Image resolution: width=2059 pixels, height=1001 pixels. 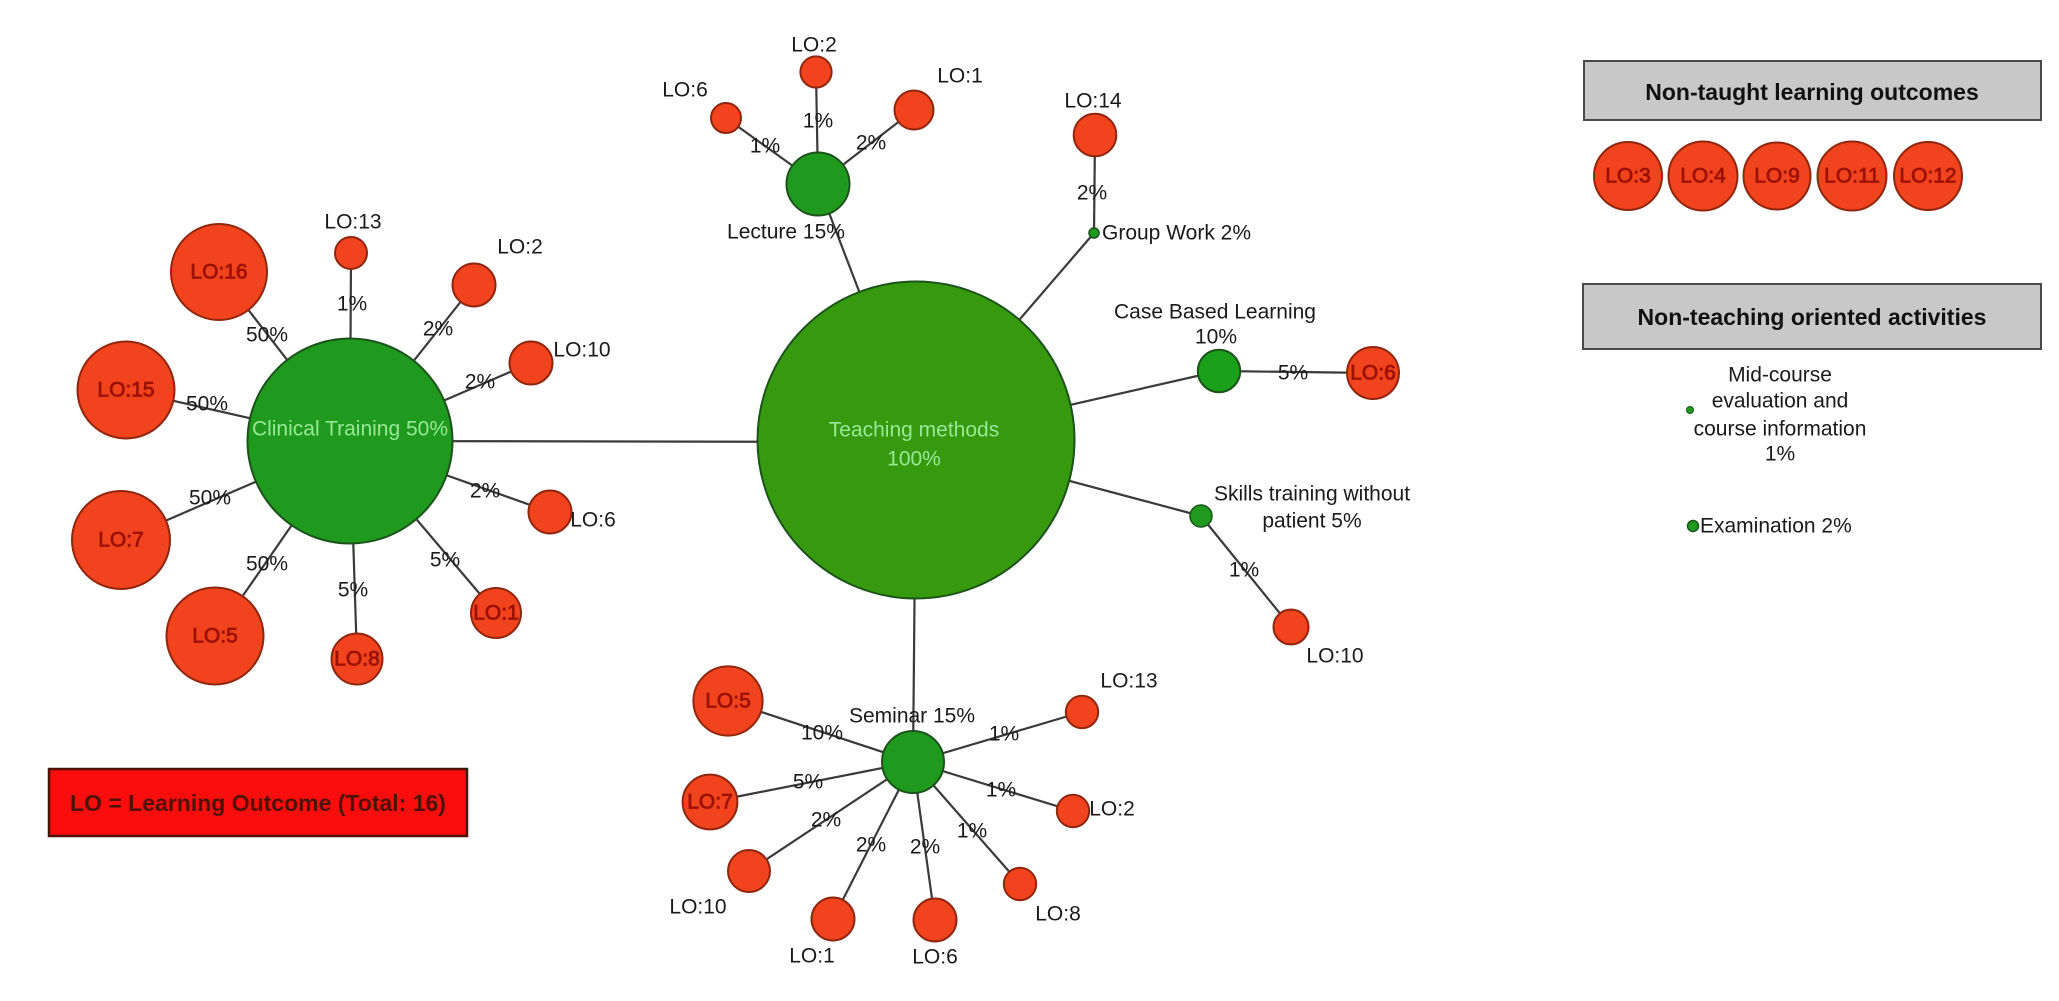 I want to click on svg-text: LO:16, so click(x=218, y=272).